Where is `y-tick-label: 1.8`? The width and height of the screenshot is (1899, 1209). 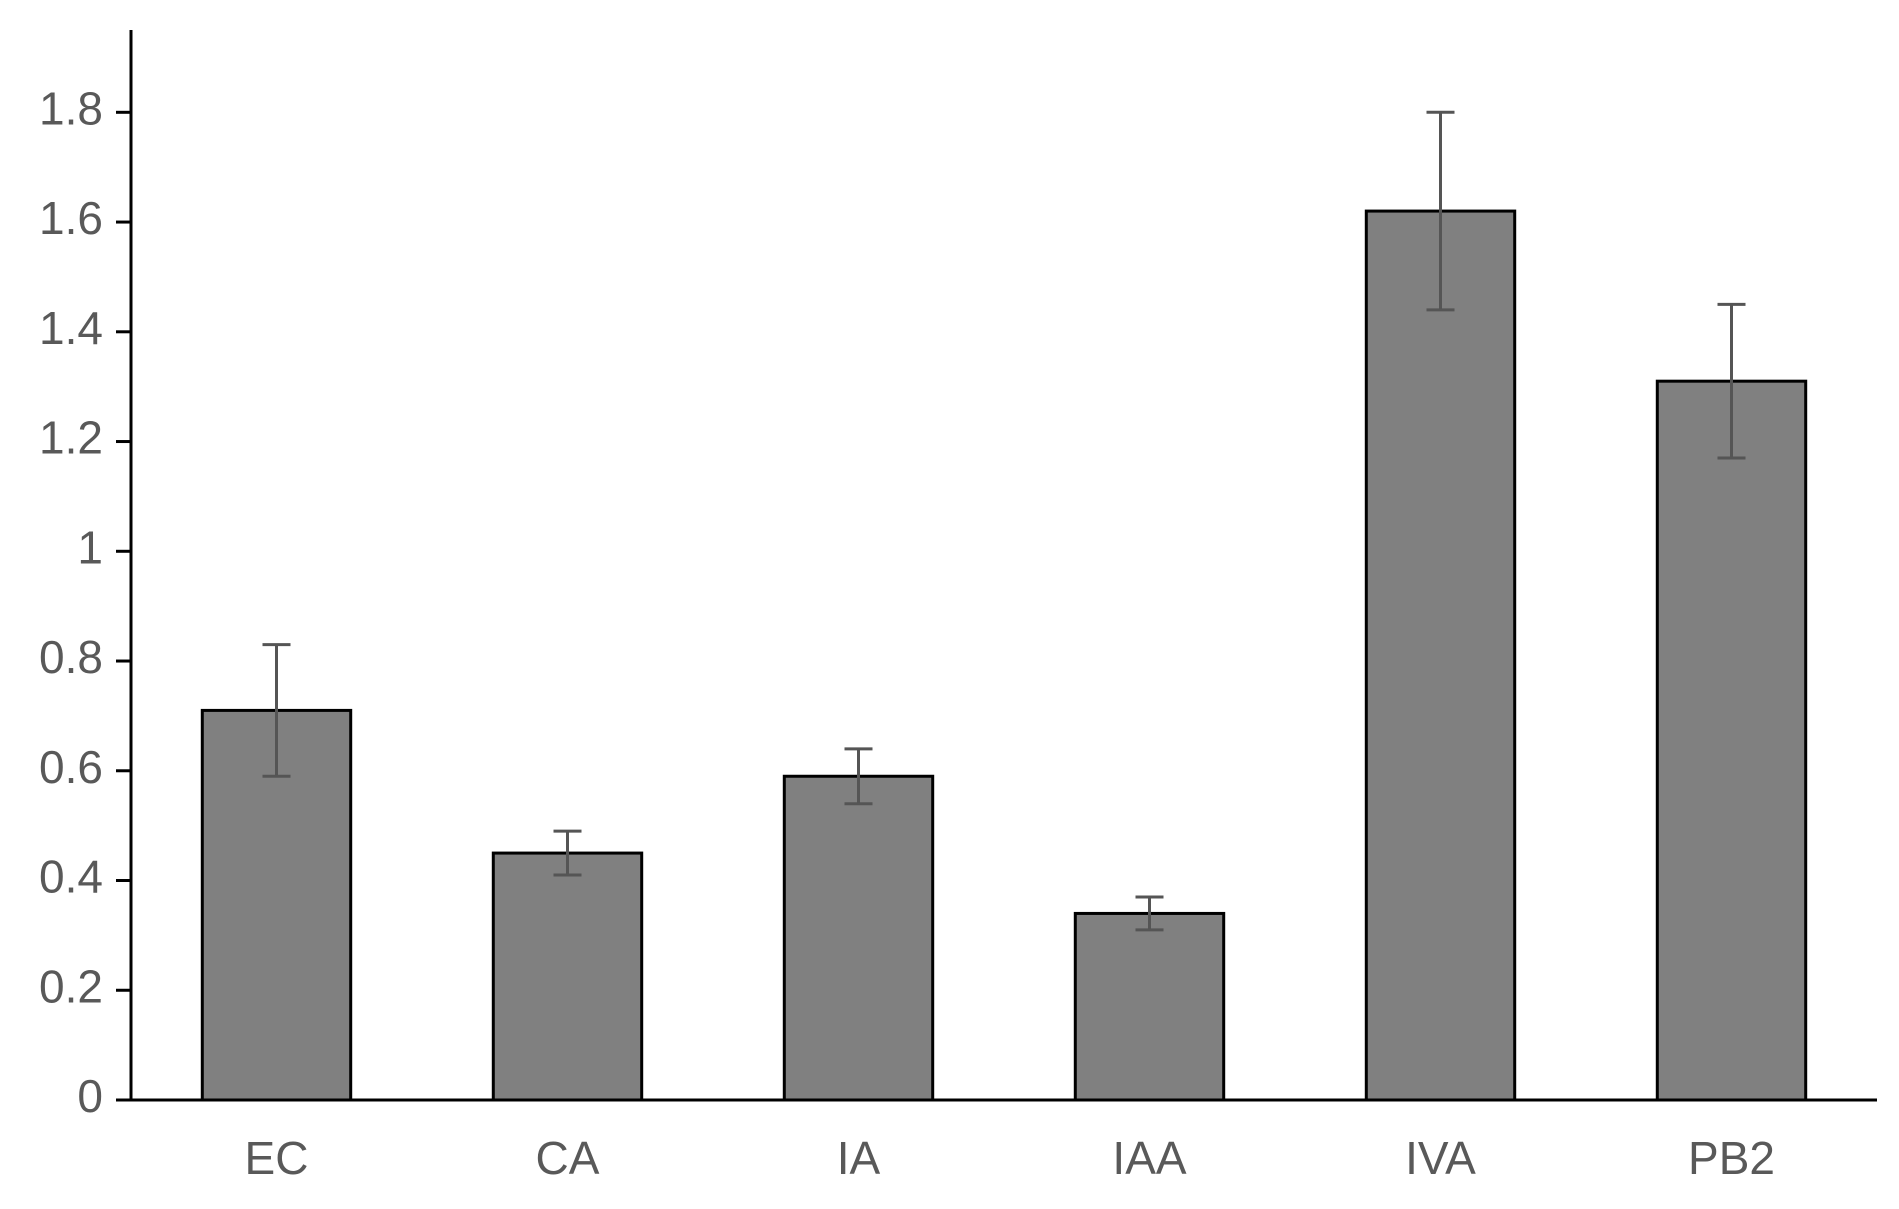
y-tick-label: 1.8 is located at coordinates (71, 108).